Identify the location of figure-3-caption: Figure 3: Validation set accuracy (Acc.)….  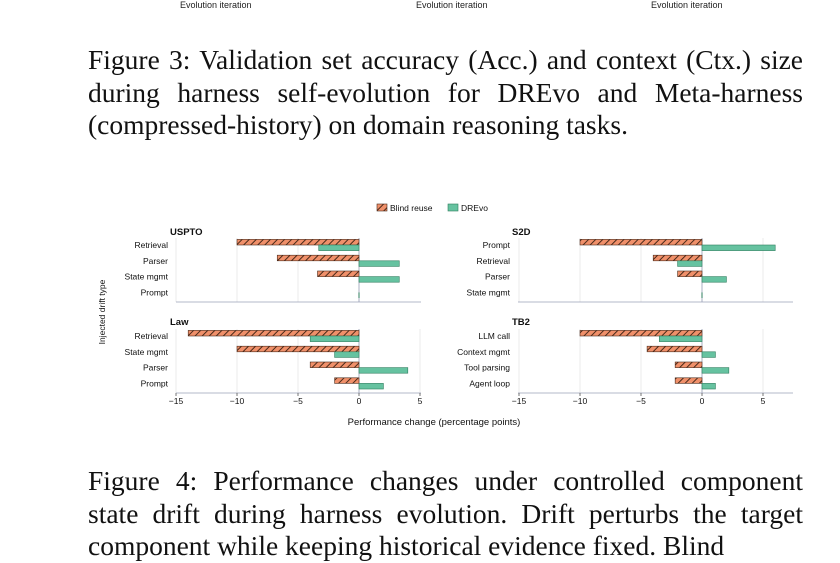
(445, 92).